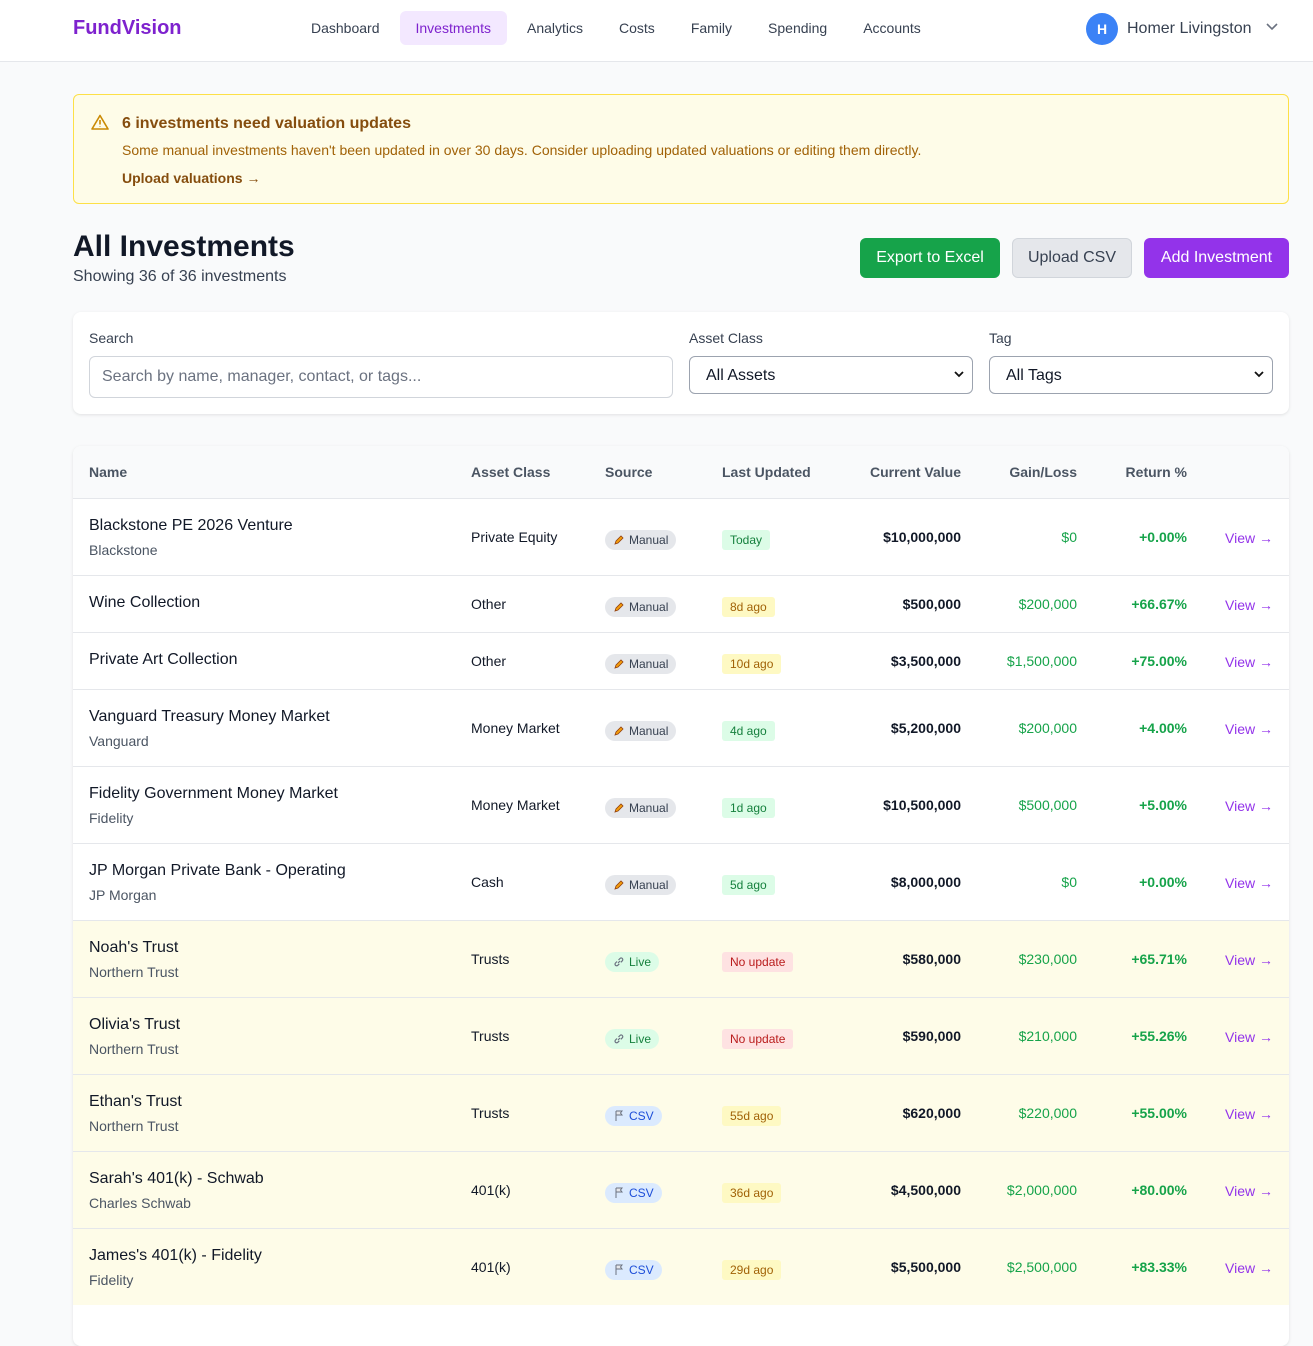  Describe the element at coordinates (453, 28) in the screenshot. I see `nav-link: Investments` at that location.